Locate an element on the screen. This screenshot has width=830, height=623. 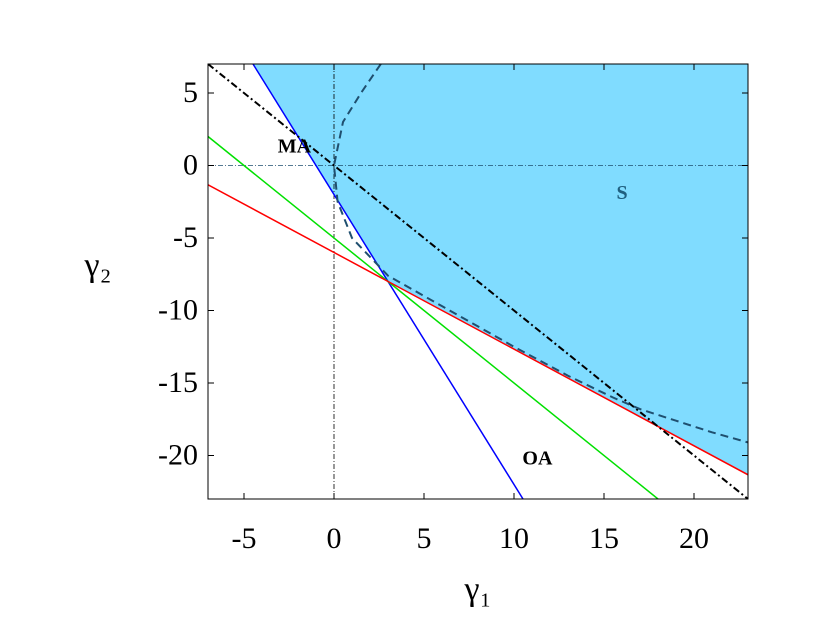
y-axis-label: γ₂ is located at coordinates (98, 265).